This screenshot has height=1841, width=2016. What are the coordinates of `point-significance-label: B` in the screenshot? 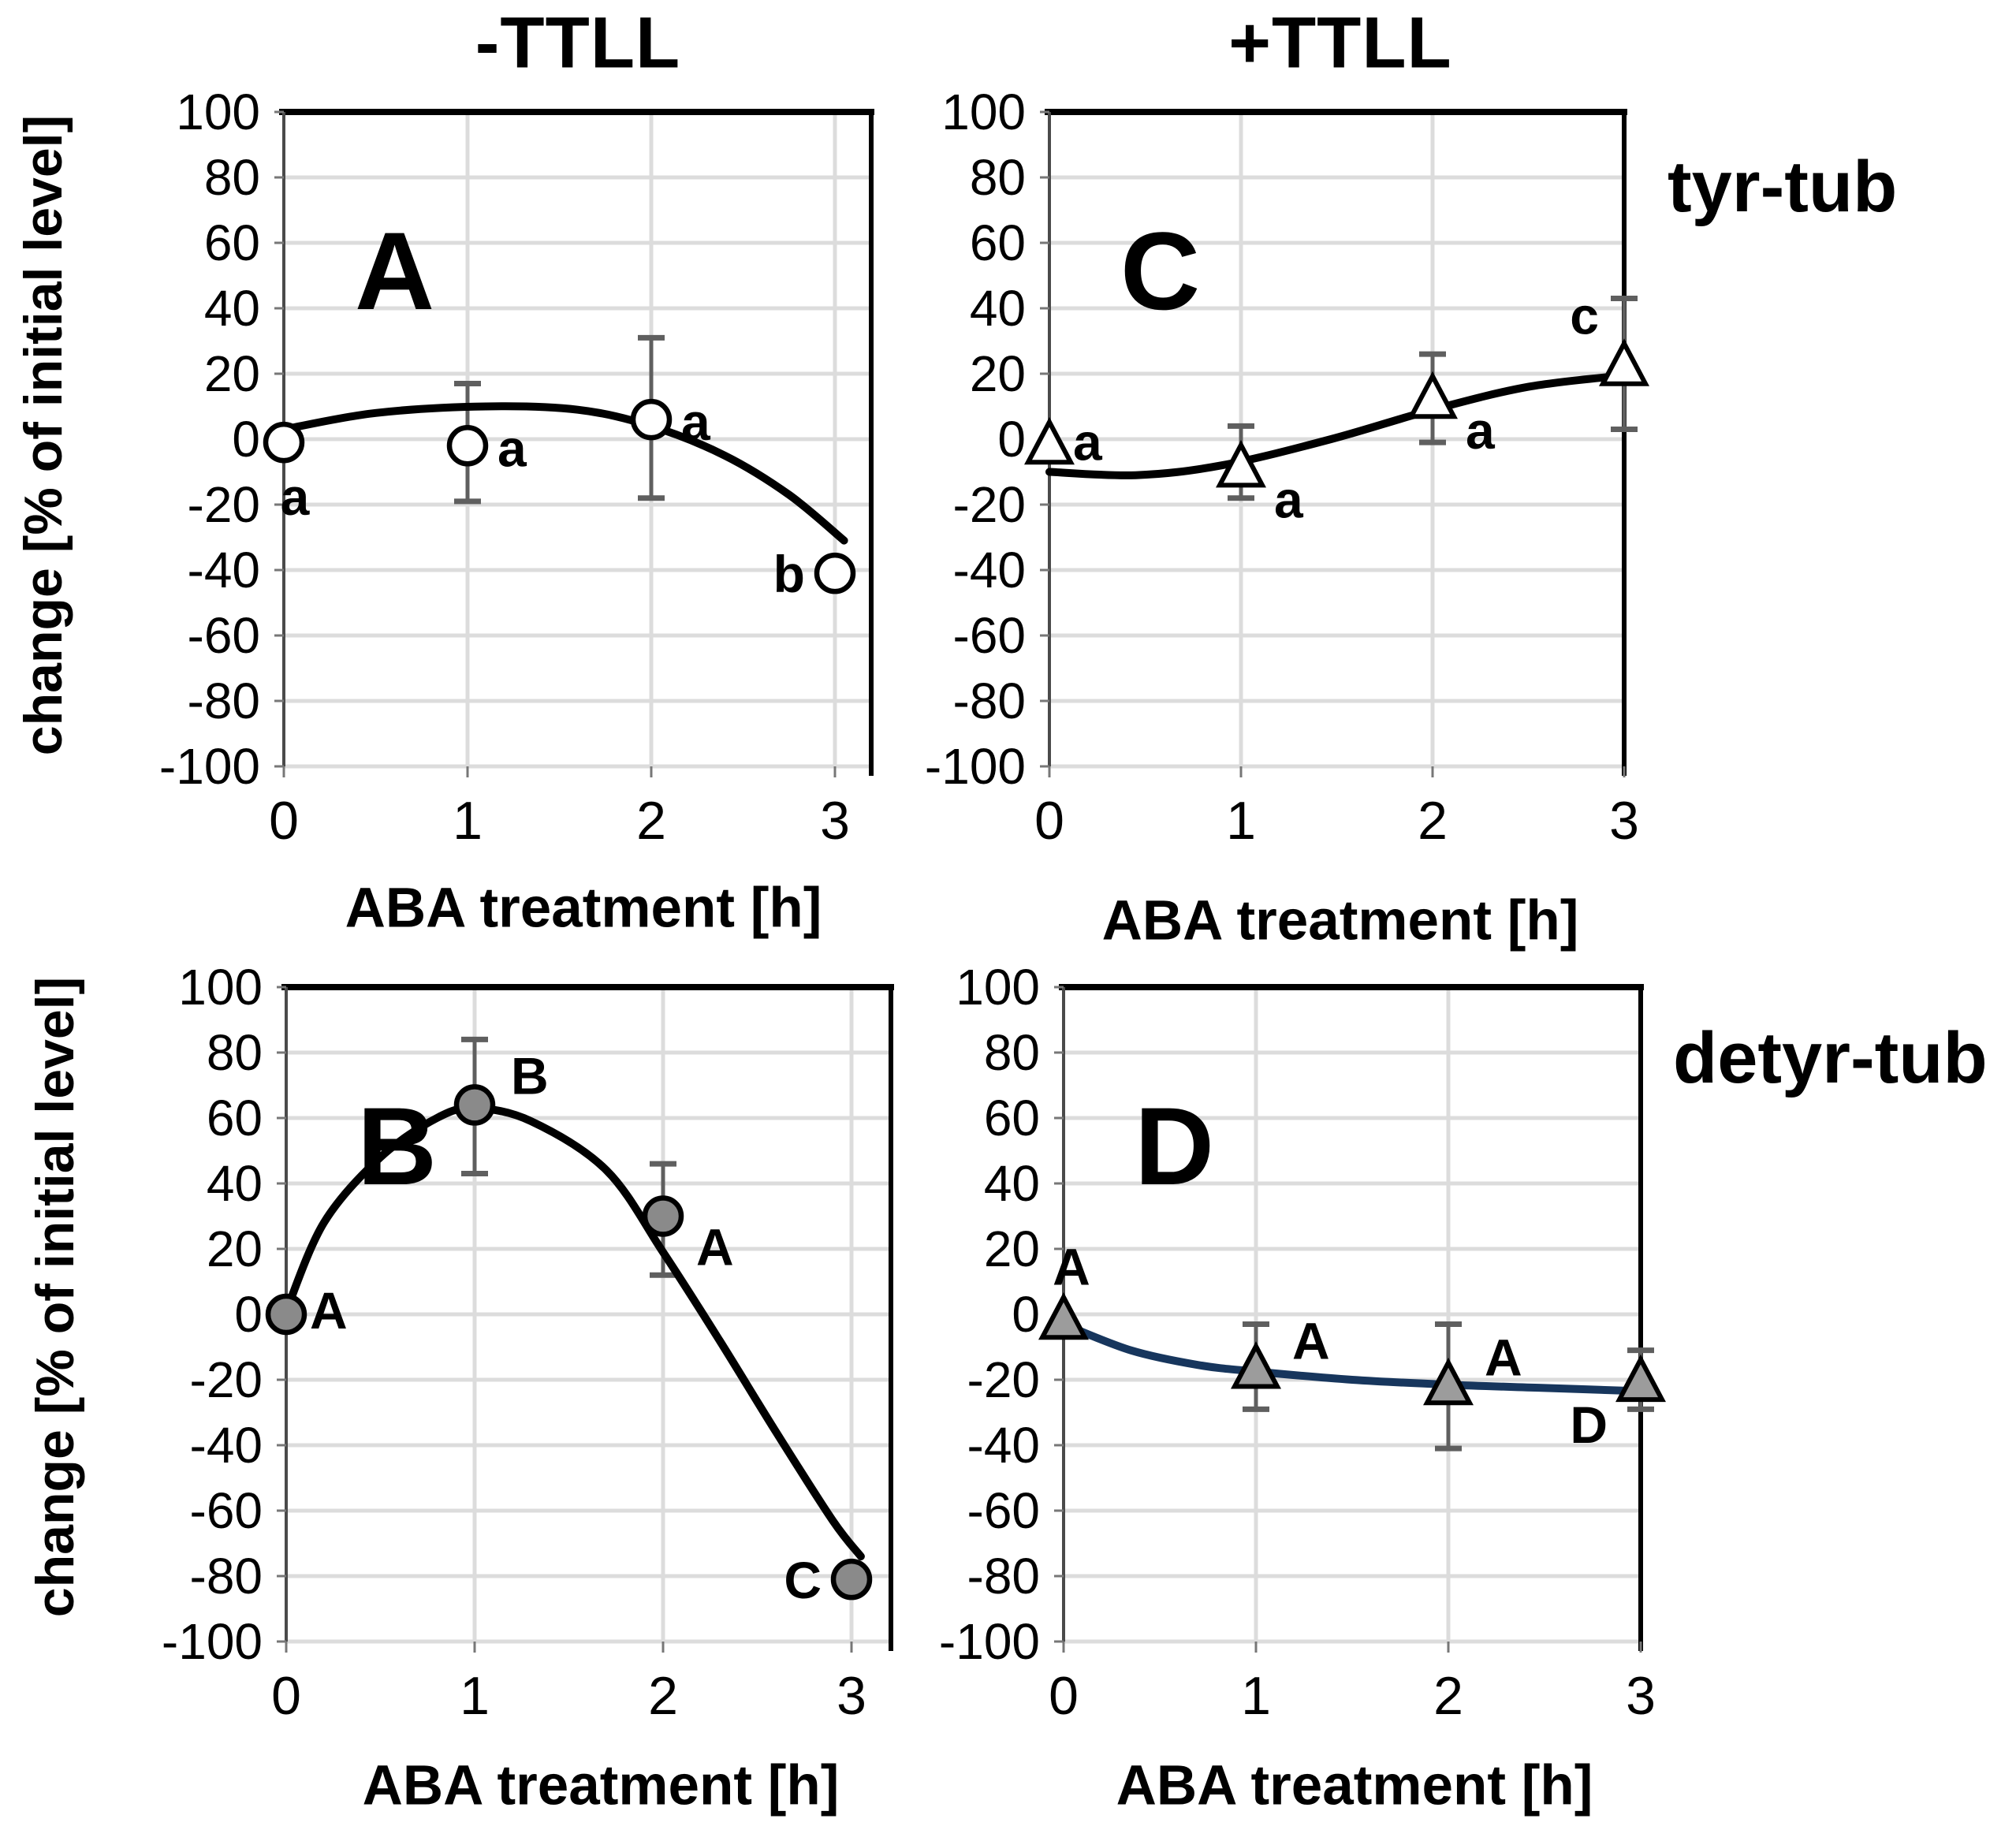 It's located at (530, 1075).